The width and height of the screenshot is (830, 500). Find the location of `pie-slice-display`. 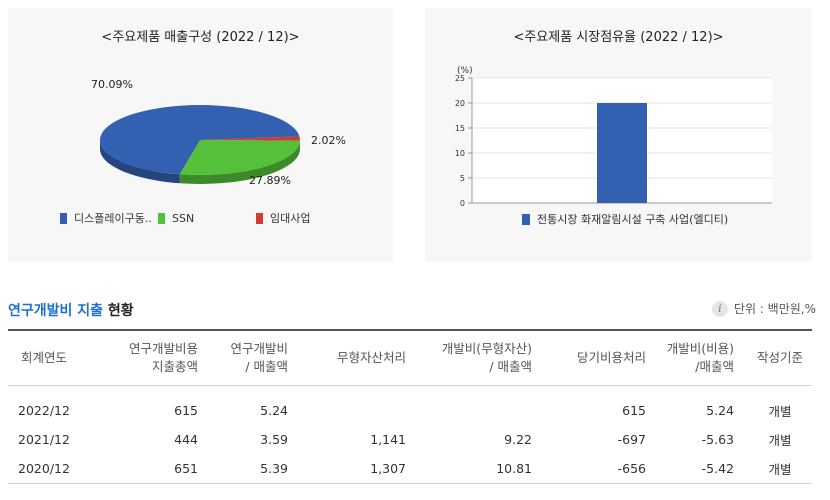

pie-slice-display is located at coordinates (199, 140).